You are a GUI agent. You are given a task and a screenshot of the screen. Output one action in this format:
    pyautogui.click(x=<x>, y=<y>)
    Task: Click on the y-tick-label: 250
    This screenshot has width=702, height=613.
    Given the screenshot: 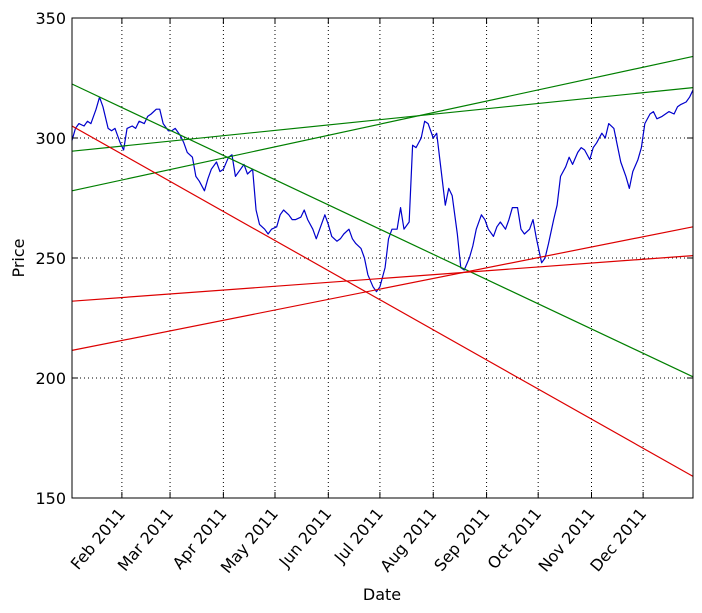 What is the action you would take?
    pyautogui.click(x=50, y=258)
    